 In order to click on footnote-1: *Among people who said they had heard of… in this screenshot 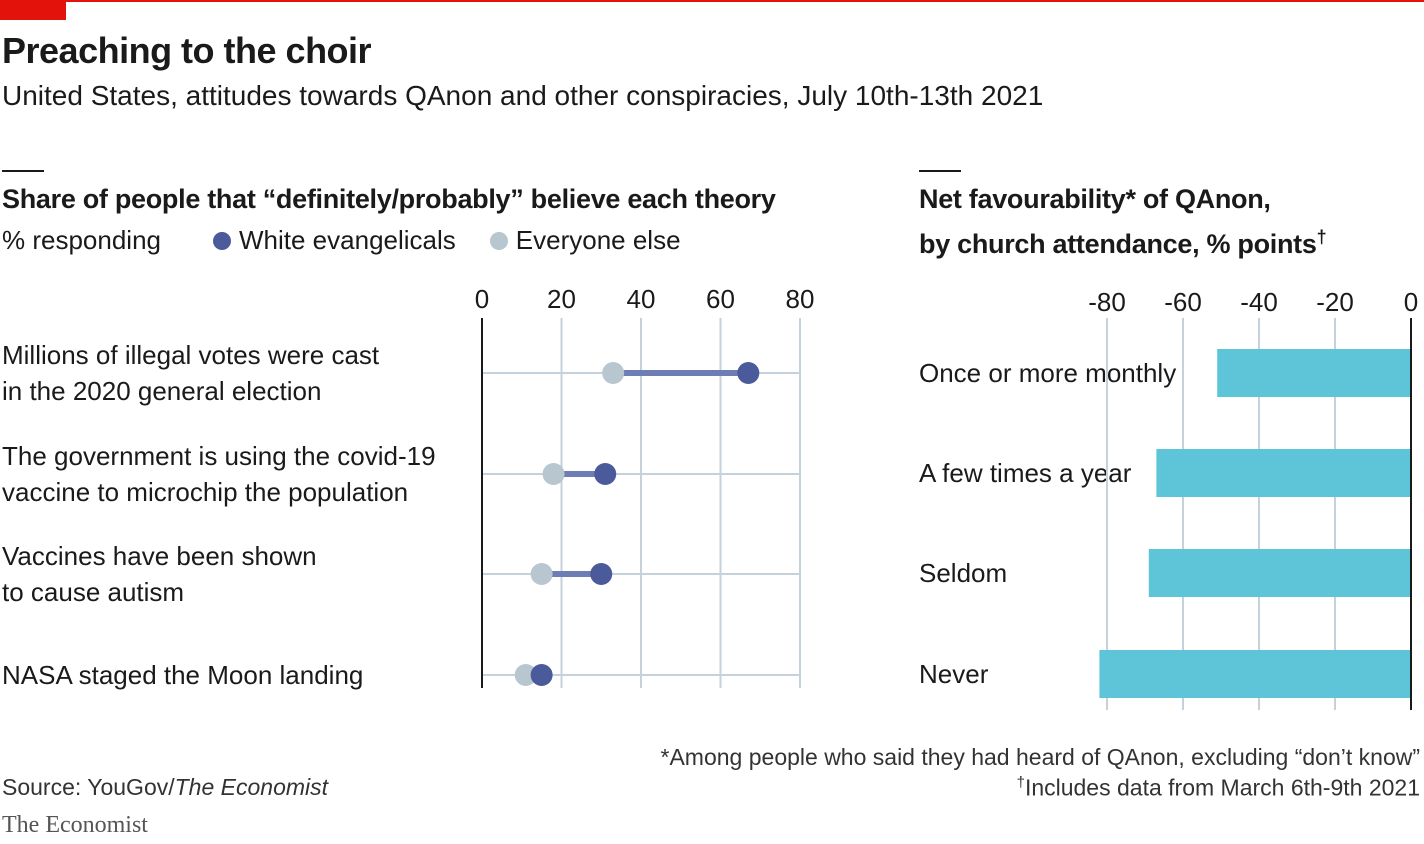, I will do `click(1040, 757)`.